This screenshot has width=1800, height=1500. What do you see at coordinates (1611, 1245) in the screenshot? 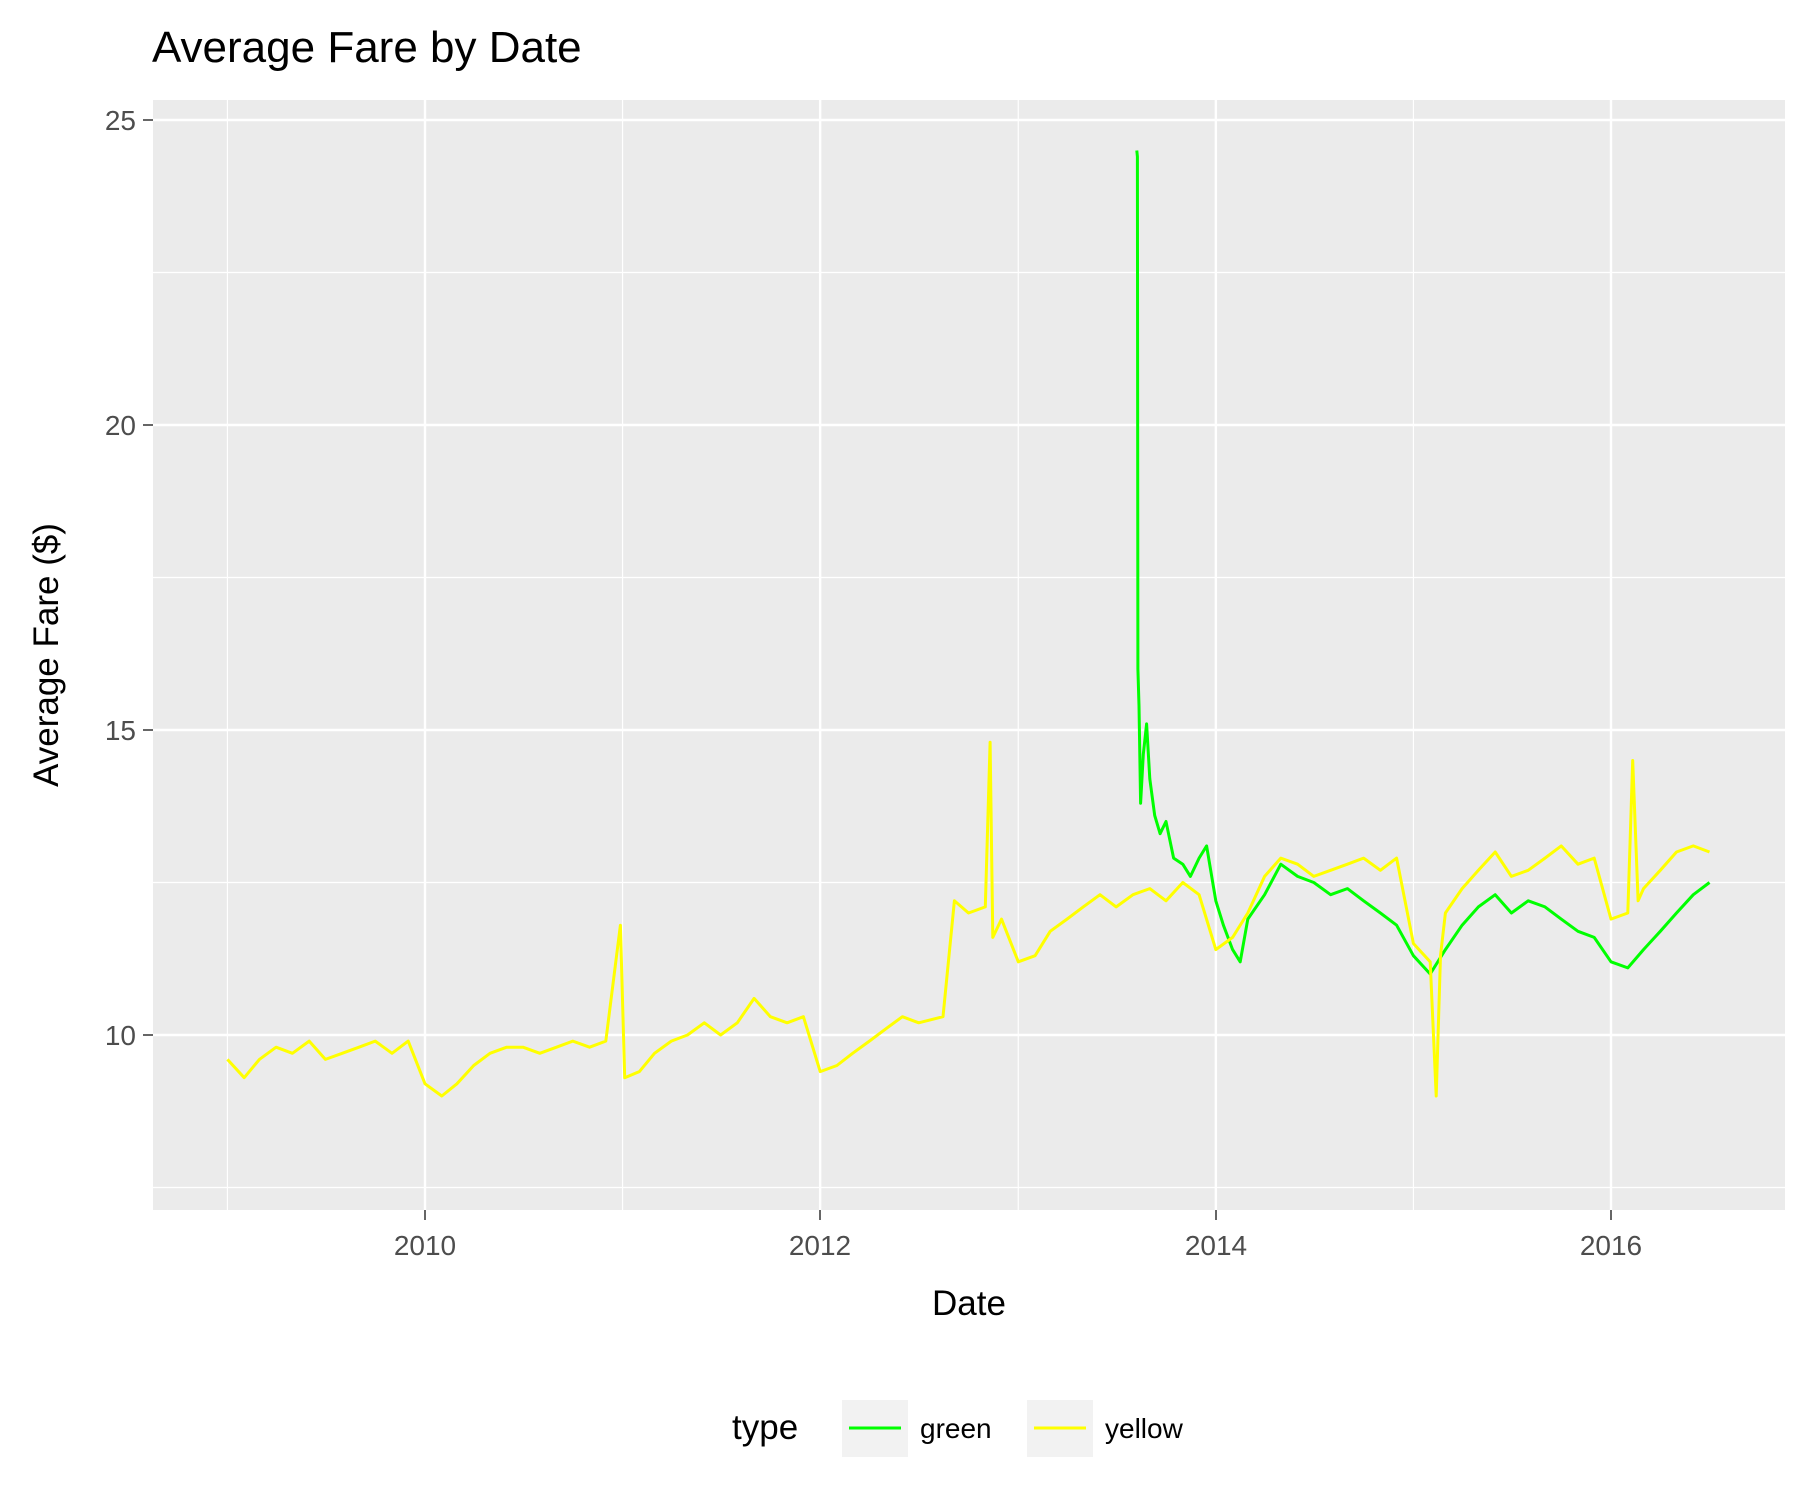
I see `x-tick-label: 2016` at bounding box center [1611, 1245].